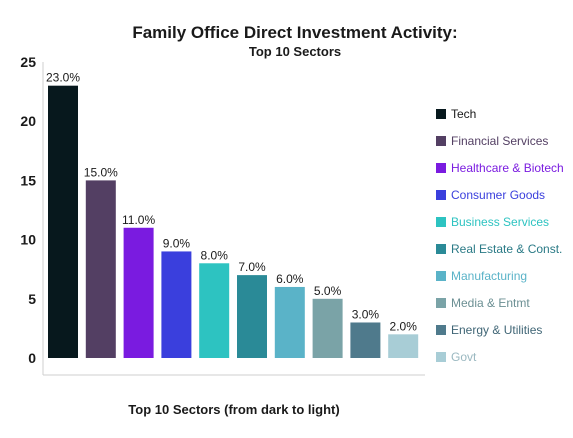  What do you see at coordinates (464, 357) in the screenshot?
I see `legend-label: Govt` at bounding box center [464, 357].